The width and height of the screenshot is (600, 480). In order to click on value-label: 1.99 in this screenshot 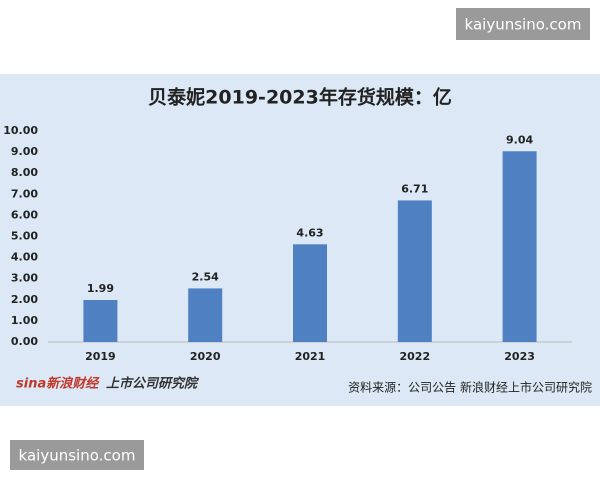, I will do `click(100, 288)`.